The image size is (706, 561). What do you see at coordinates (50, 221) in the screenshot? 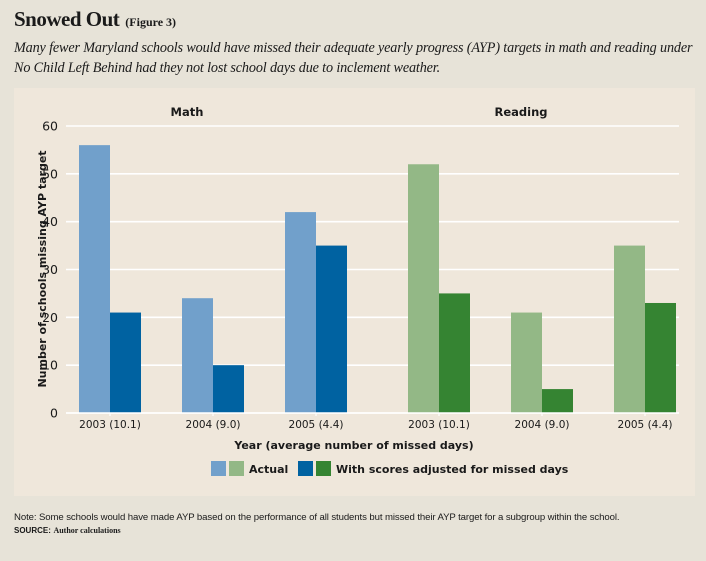
I see `y-tick-label: 40` at bounding box center [50, 221].